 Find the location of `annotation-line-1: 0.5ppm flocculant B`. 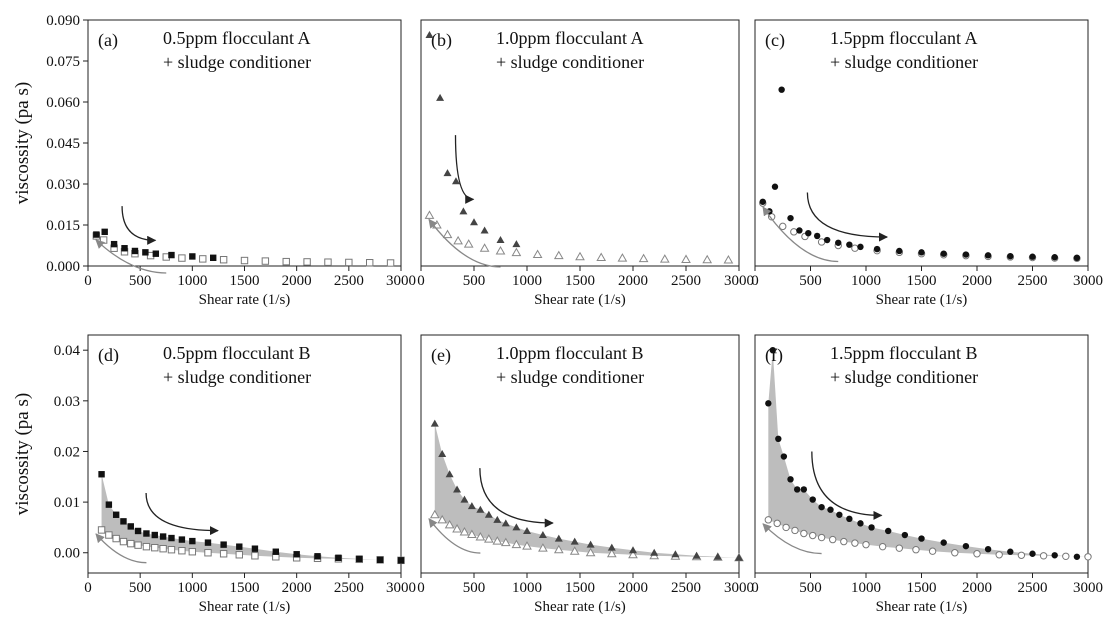

annotation-line-1: 0.5ppm flocculant B is located at coordinates (236, 353).